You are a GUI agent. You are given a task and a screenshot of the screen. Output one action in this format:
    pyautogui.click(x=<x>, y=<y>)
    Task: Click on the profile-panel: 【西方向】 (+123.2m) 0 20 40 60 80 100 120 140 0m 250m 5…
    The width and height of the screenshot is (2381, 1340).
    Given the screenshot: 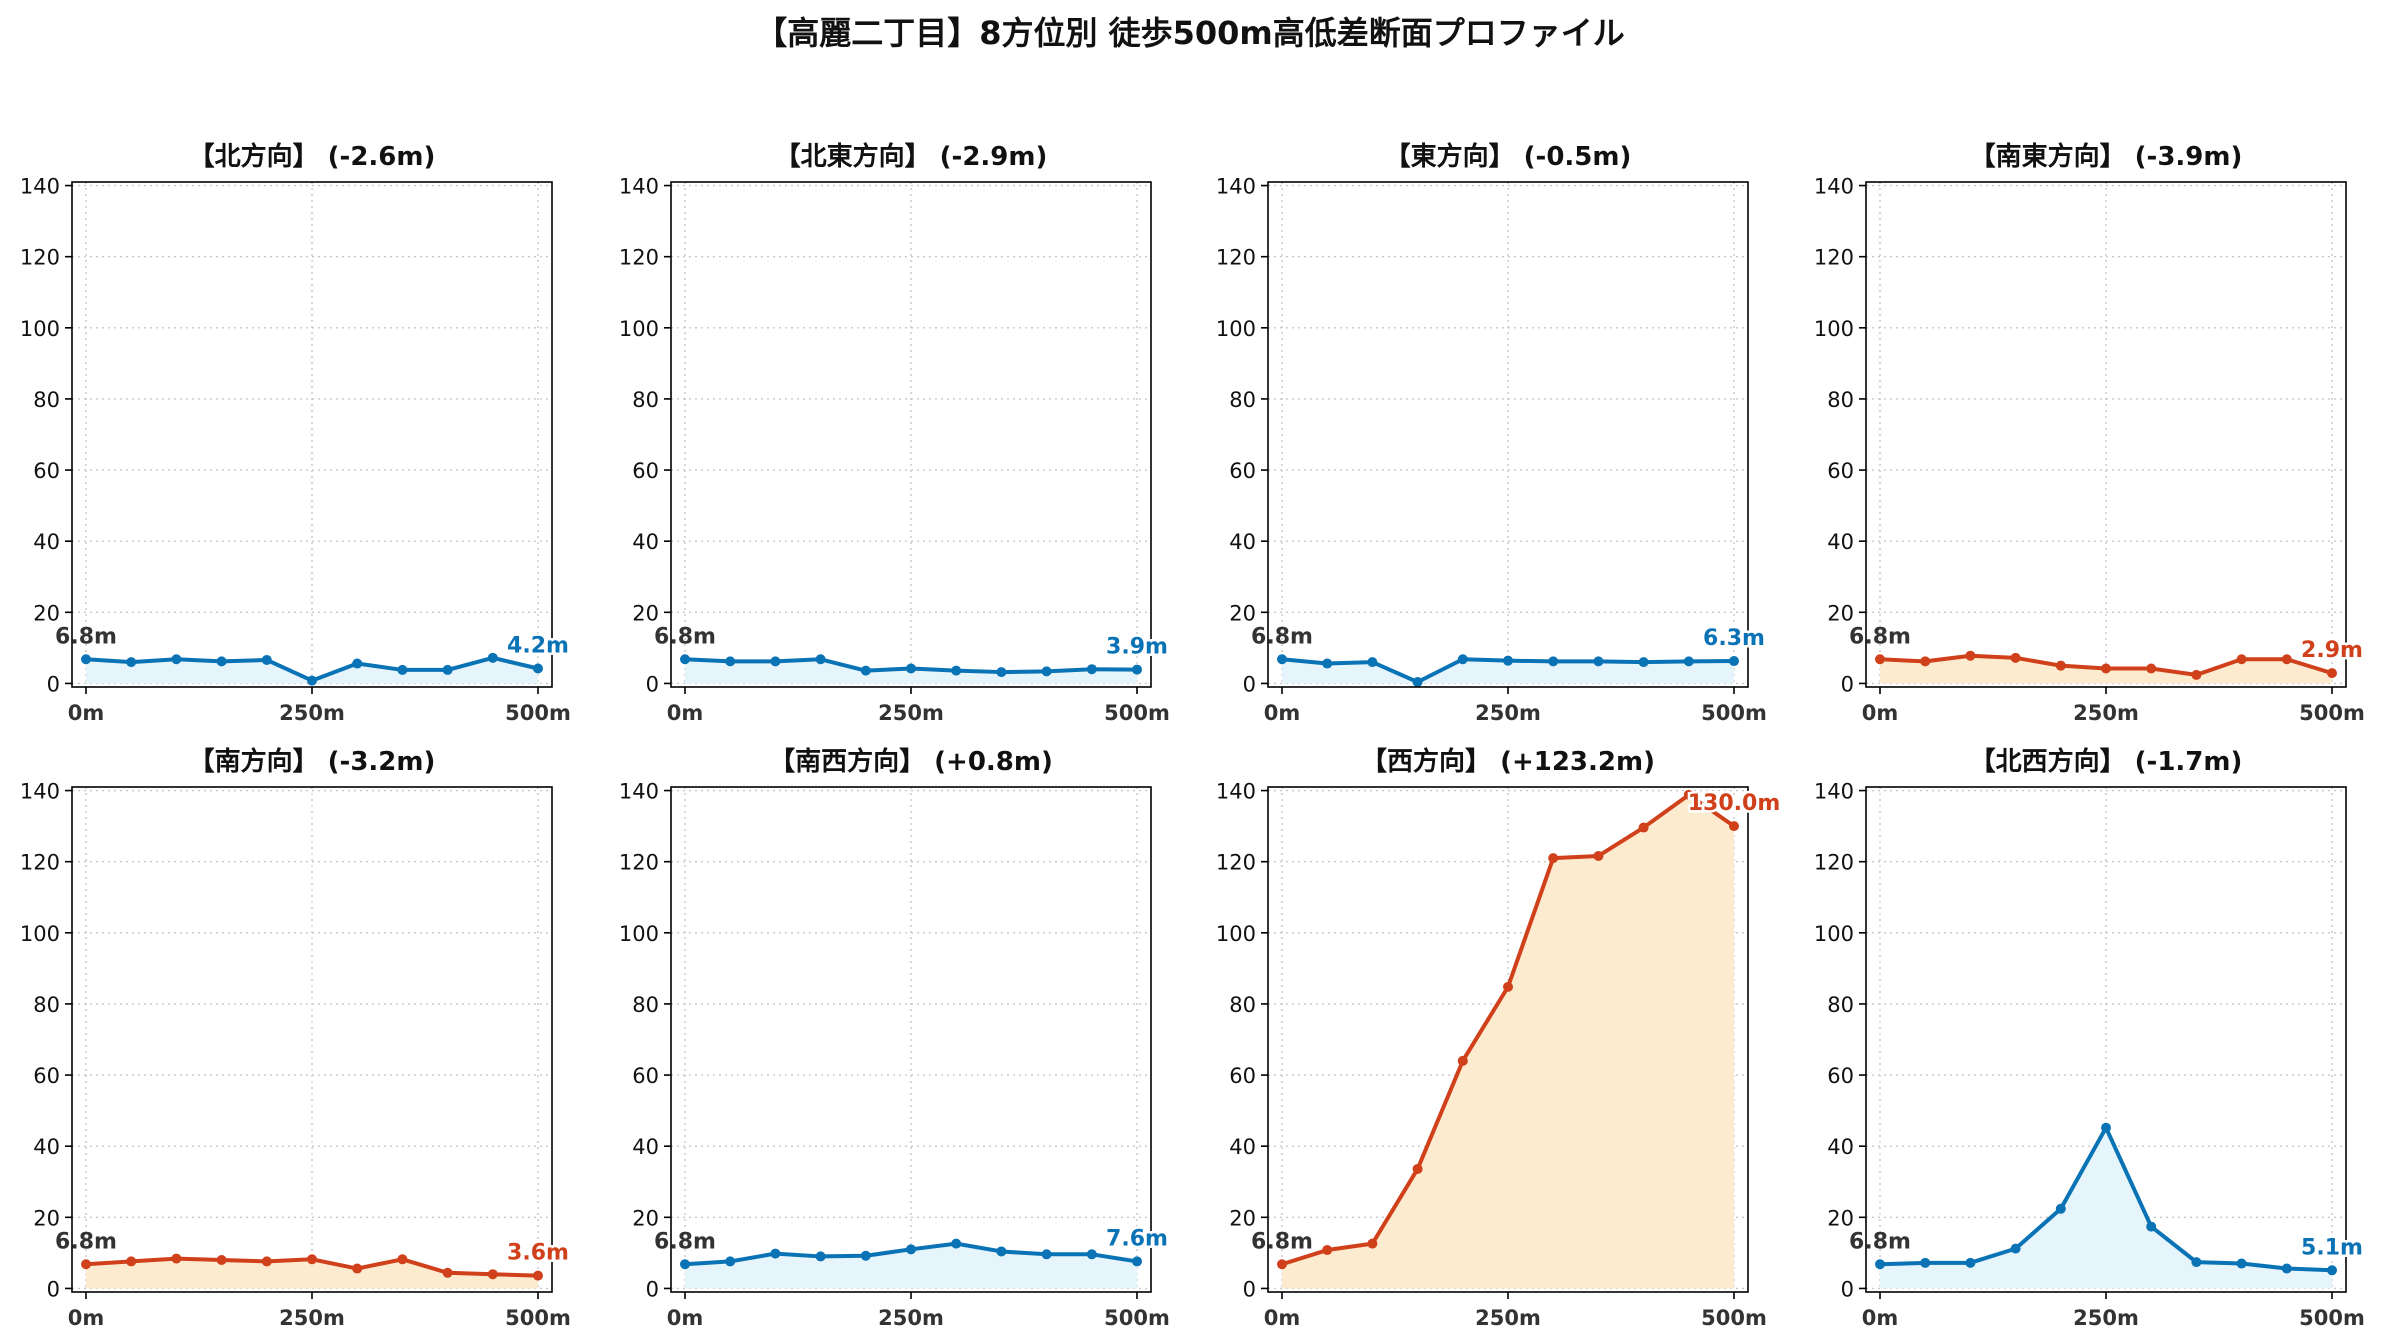 What is the action you would take?
    pyautogui.click(x=1499, y=1038)
    